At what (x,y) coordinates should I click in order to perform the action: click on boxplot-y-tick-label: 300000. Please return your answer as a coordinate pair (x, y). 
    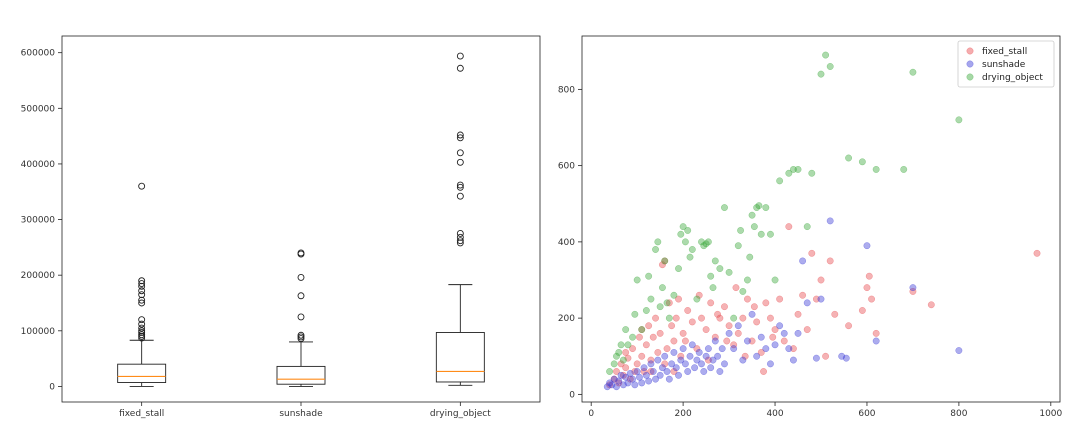
    Looking at the image, I should click on (38, 221).